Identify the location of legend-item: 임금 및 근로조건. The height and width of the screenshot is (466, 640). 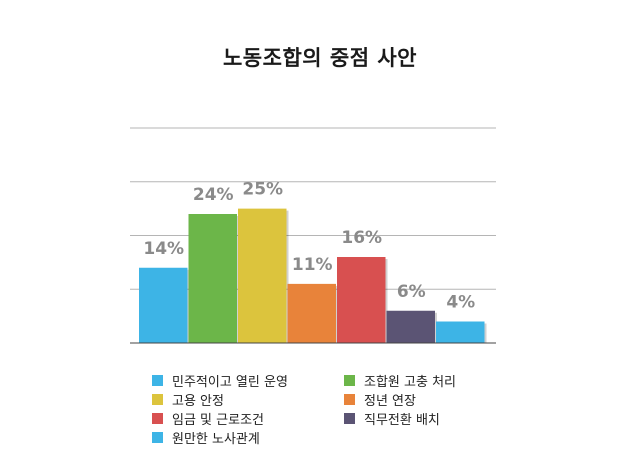
(248, 419).